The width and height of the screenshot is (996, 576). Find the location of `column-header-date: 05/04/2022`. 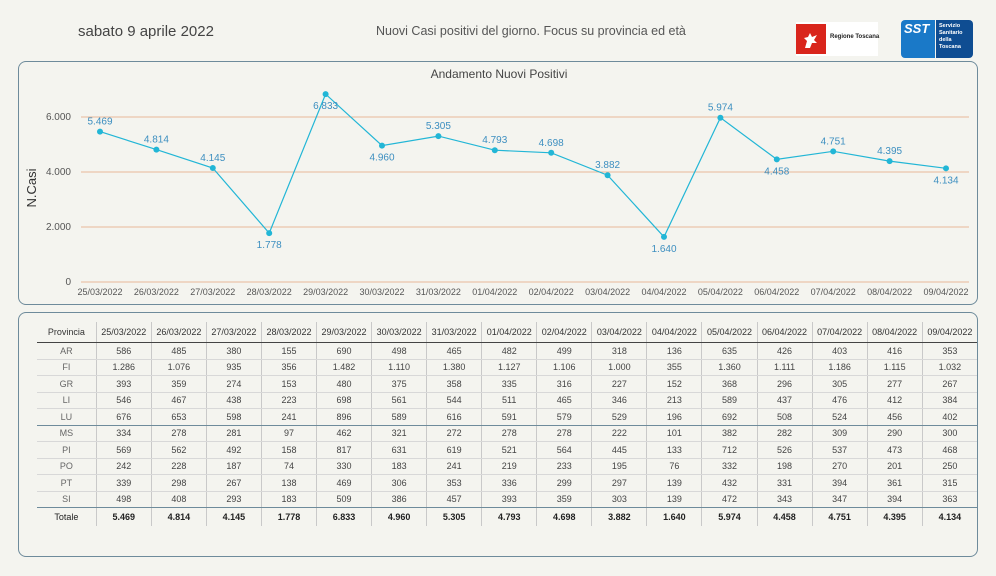

column-header-date: 05/04/2022 is located at coordinates (729, 332).